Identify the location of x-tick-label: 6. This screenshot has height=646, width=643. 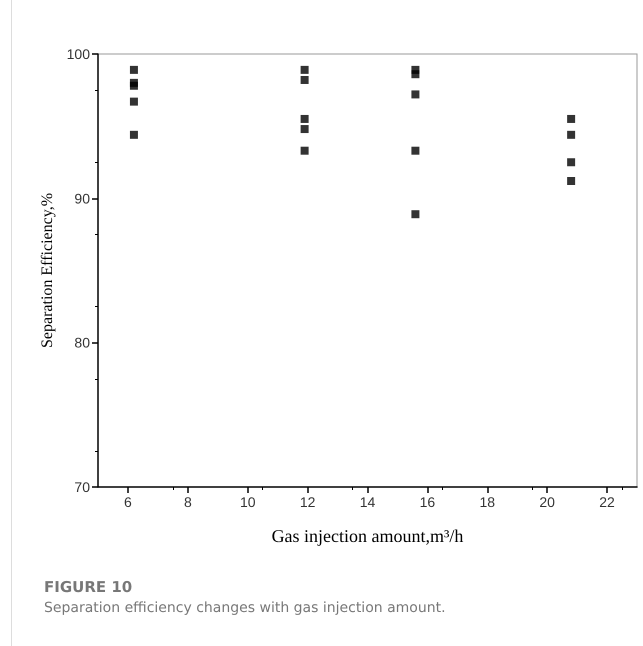
(128, 502).